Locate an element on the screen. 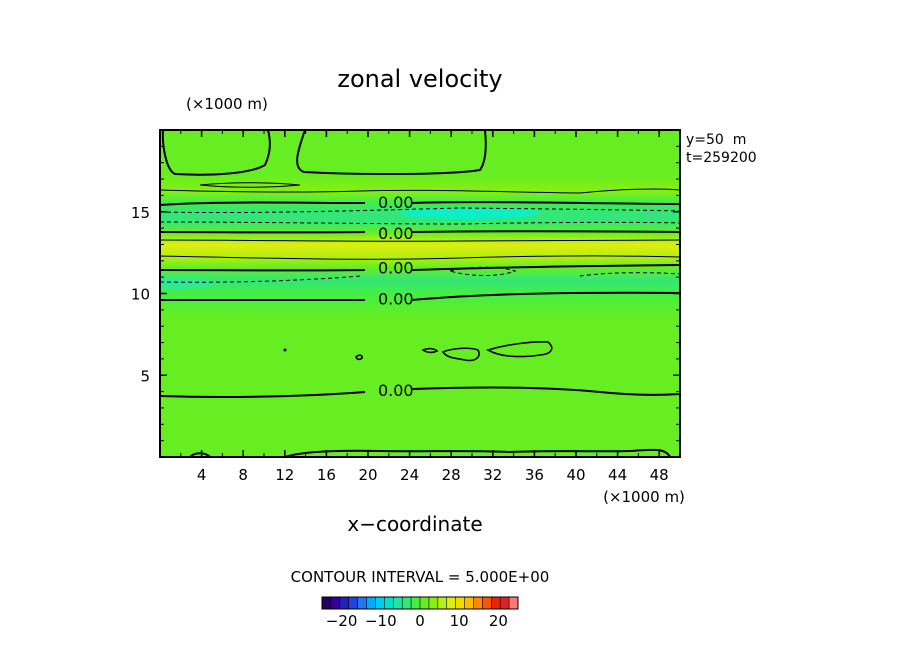  contour-line-bottom-edge is located at coordinates (430, 452).